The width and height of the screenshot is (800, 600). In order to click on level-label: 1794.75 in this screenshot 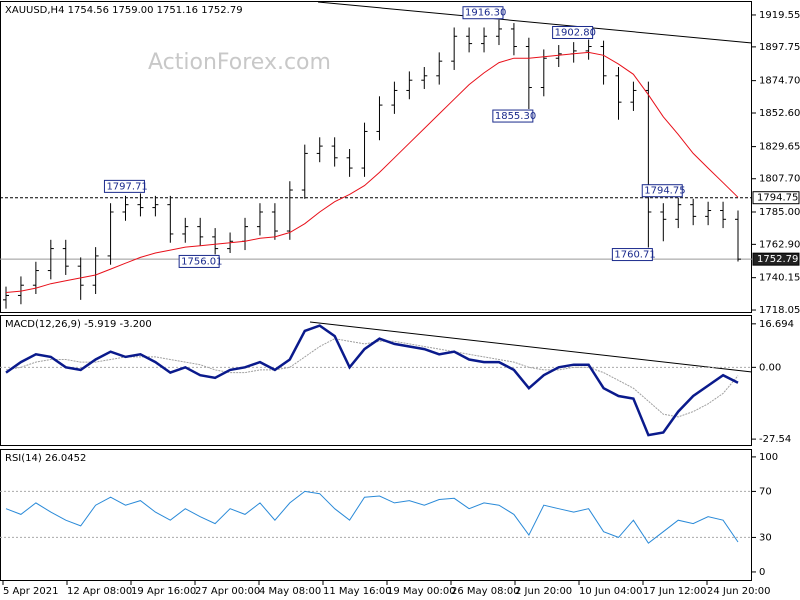, I will do `click(777, 198)`.